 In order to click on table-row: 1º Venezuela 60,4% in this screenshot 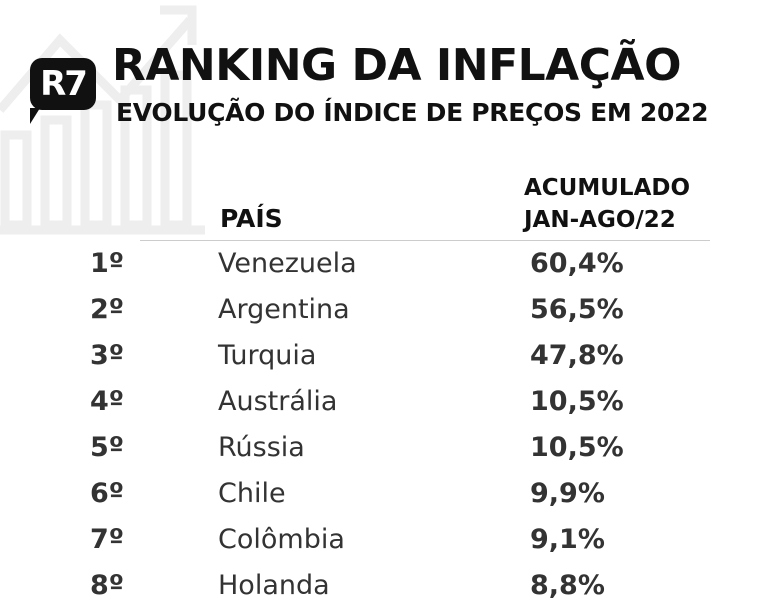, I will do `click(385, 269)`.